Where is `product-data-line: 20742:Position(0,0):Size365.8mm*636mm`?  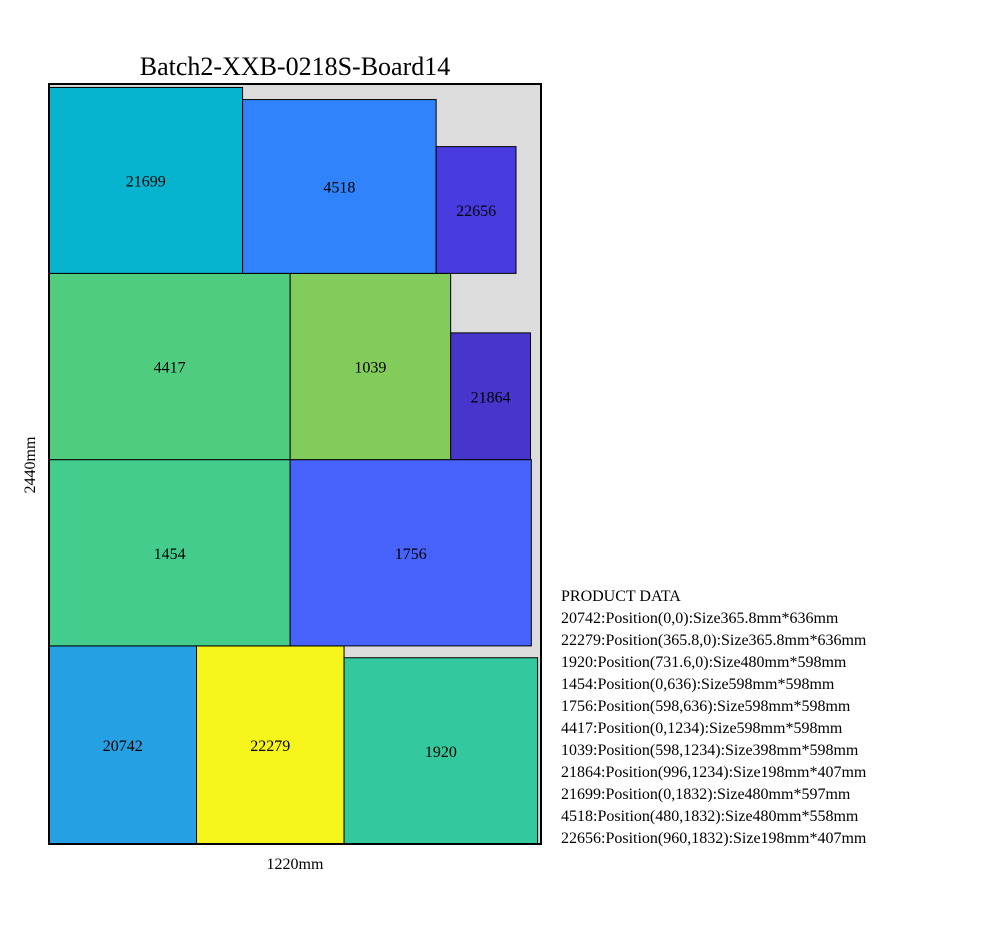 product-data-line: 20742:Position(0,0):Size365.8mm*636mm is located at coordinates (700, 618).